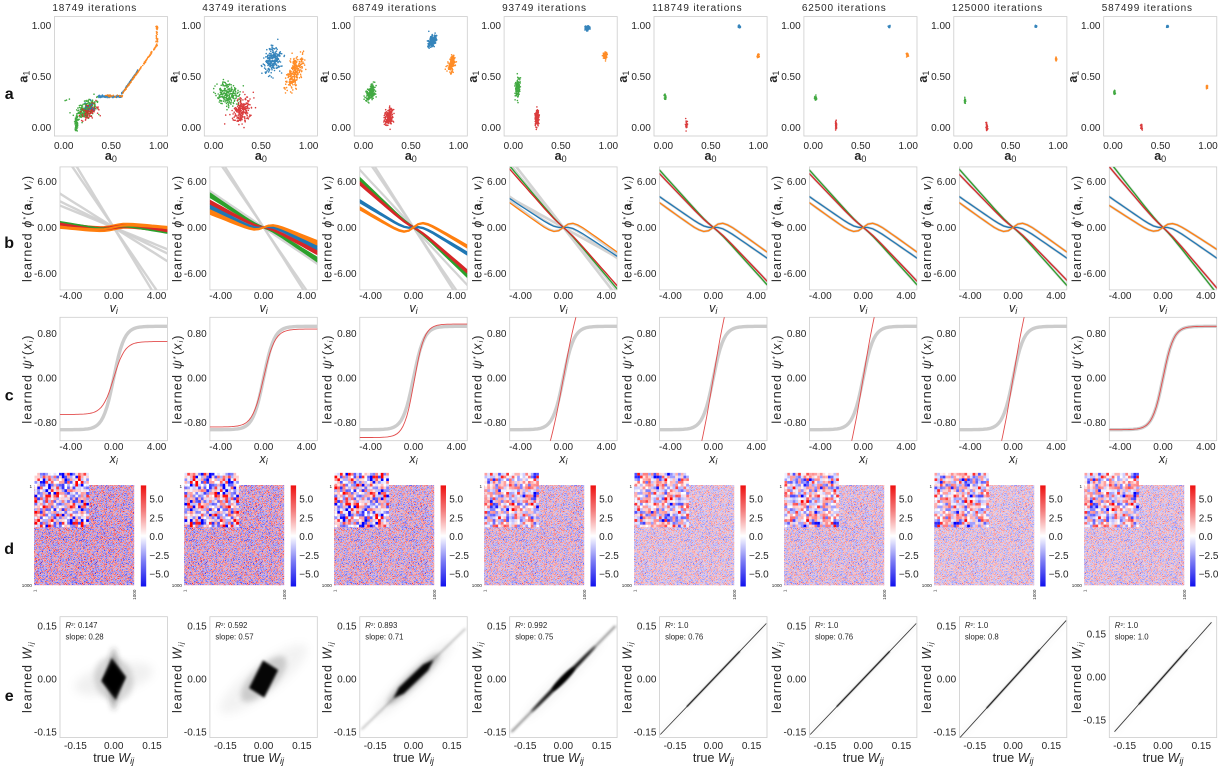 The image size is (1220, 766). Describe the element at coordinates (982, 636) in the screenshot. I see `svg-text: slope: 0.8` at that location.